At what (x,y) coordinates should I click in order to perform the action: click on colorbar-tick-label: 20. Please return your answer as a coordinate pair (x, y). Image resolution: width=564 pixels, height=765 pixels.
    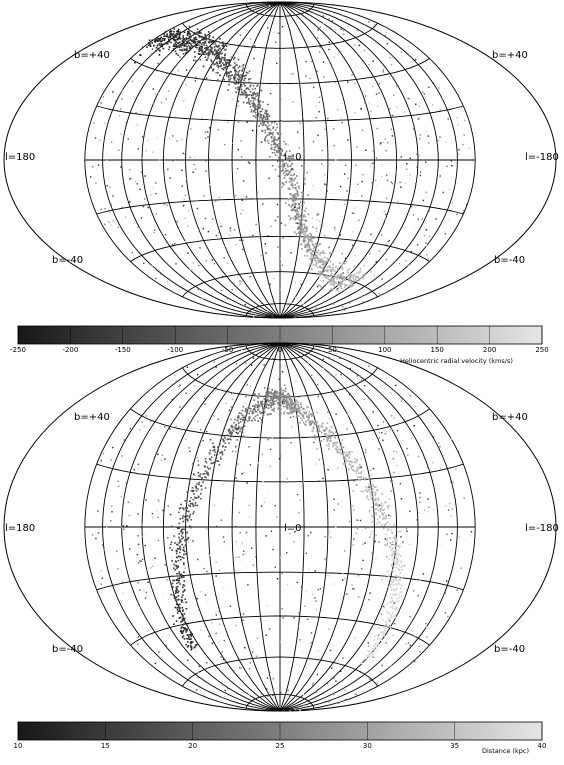
    Looking at the image, I should click on (192, 746).